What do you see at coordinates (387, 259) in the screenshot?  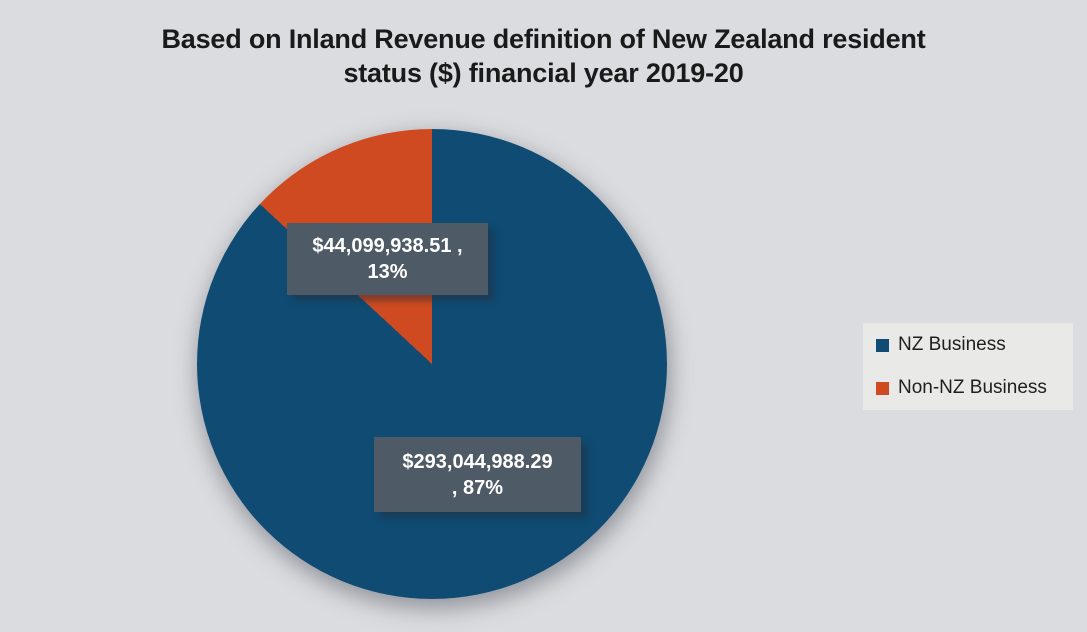 I see `data-label-non-nz-business: $44,099,938.51 , 13%` at bounding box center [387, 259].